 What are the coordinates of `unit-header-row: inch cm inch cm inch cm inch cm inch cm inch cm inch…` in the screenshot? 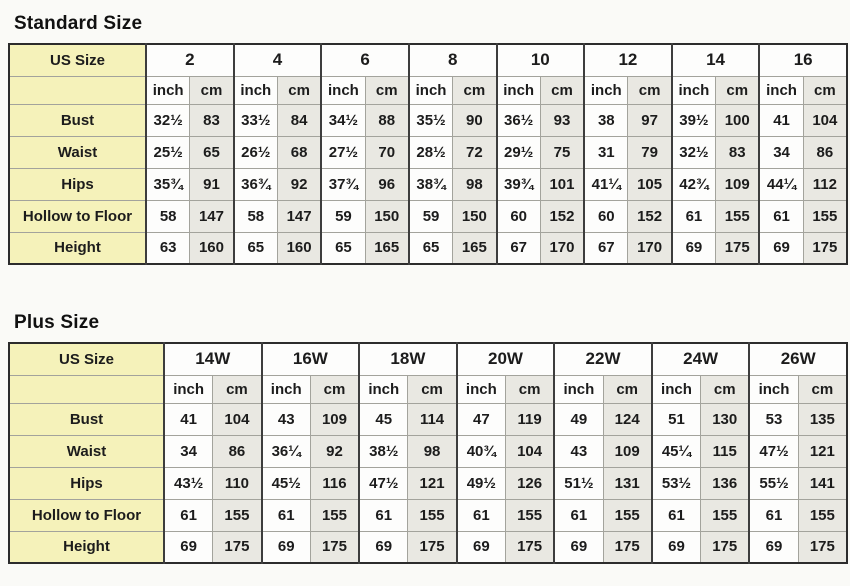 It's located at (428, 389).